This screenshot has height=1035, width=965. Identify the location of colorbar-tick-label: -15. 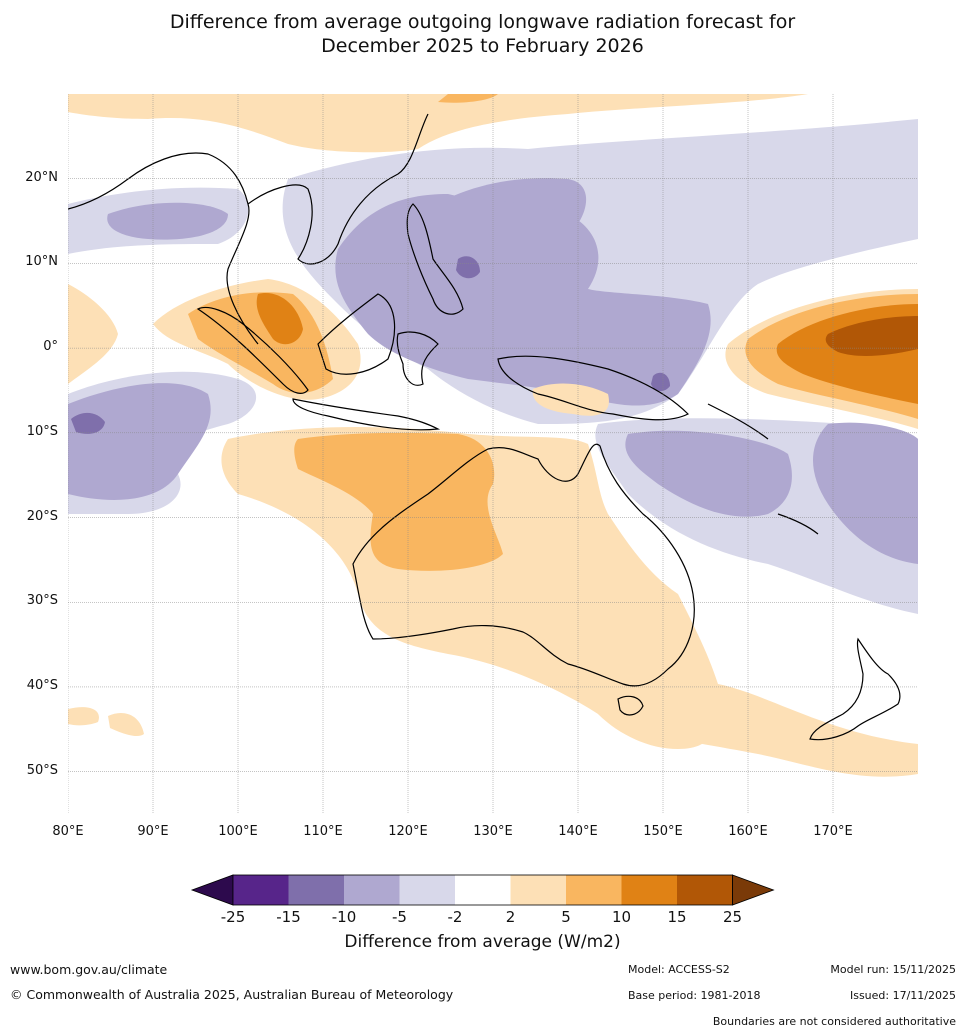
(288, 917).